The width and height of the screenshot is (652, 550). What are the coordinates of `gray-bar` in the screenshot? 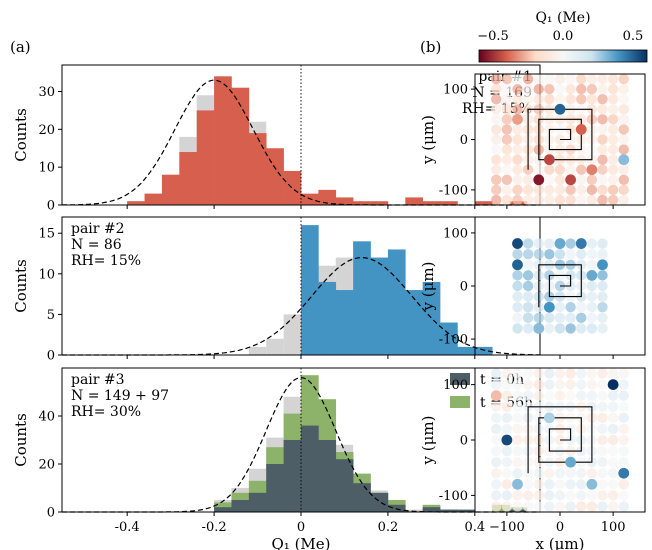 It's located at (275, 346).